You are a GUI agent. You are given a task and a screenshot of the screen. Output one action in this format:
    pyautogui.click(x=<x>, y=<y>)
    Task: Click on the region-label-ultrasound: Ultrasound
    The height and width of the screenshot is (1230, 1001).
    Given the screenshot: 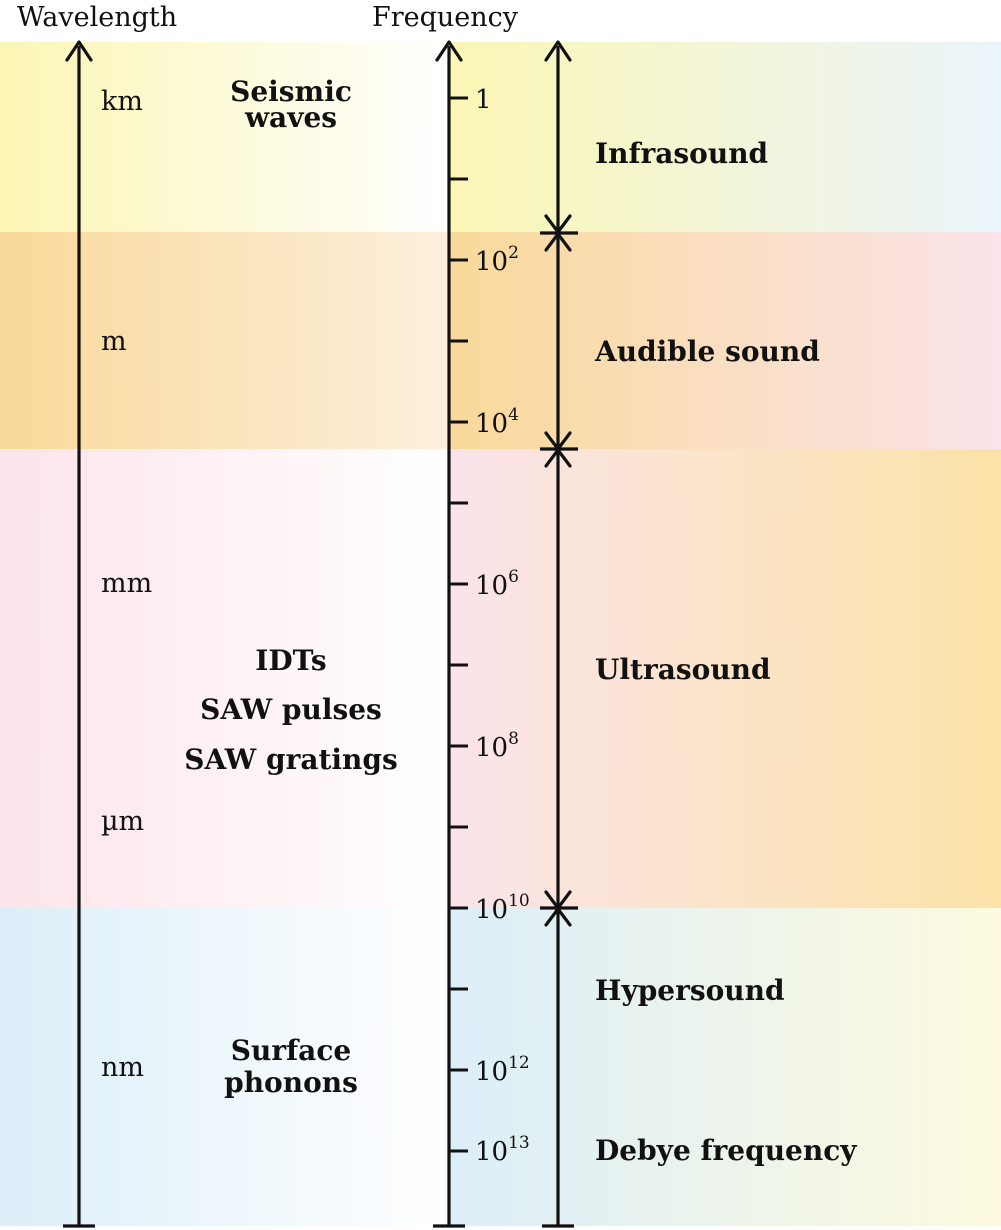 What is the action you would take?
    pyautogui.click(x=683, y=669)
    